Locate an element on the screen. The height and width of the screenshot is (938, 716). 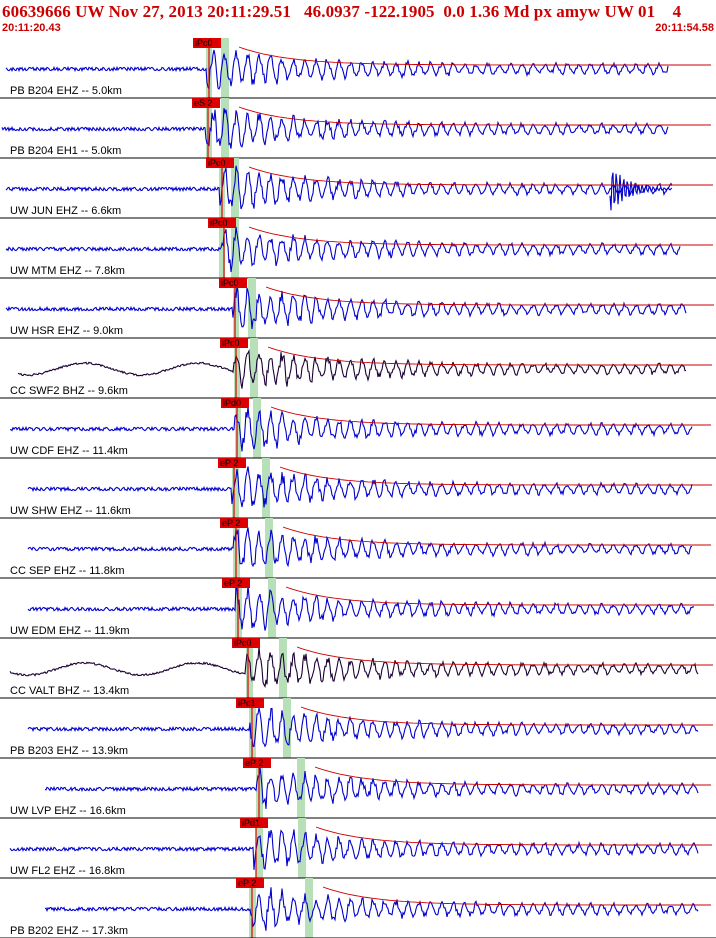
trace-row: iPc0 CC VALT BHZ -- 13.4km is located at coordinates (358, 668).